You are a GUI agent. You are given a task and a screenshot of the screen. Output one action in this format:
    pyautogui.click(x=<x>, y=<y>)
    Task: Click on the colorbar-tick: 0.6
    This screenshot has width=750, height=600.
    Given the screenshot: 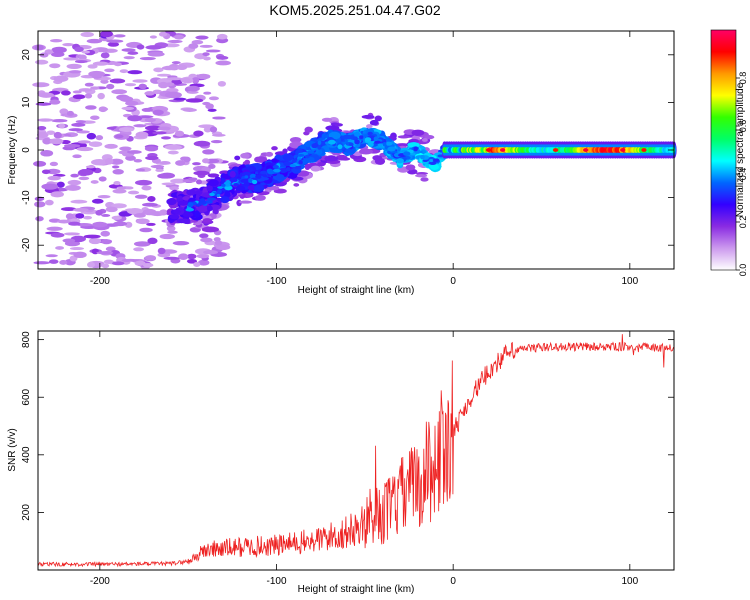 What is the action you would take?
    pyautogui.click(x=742, y=126)
    